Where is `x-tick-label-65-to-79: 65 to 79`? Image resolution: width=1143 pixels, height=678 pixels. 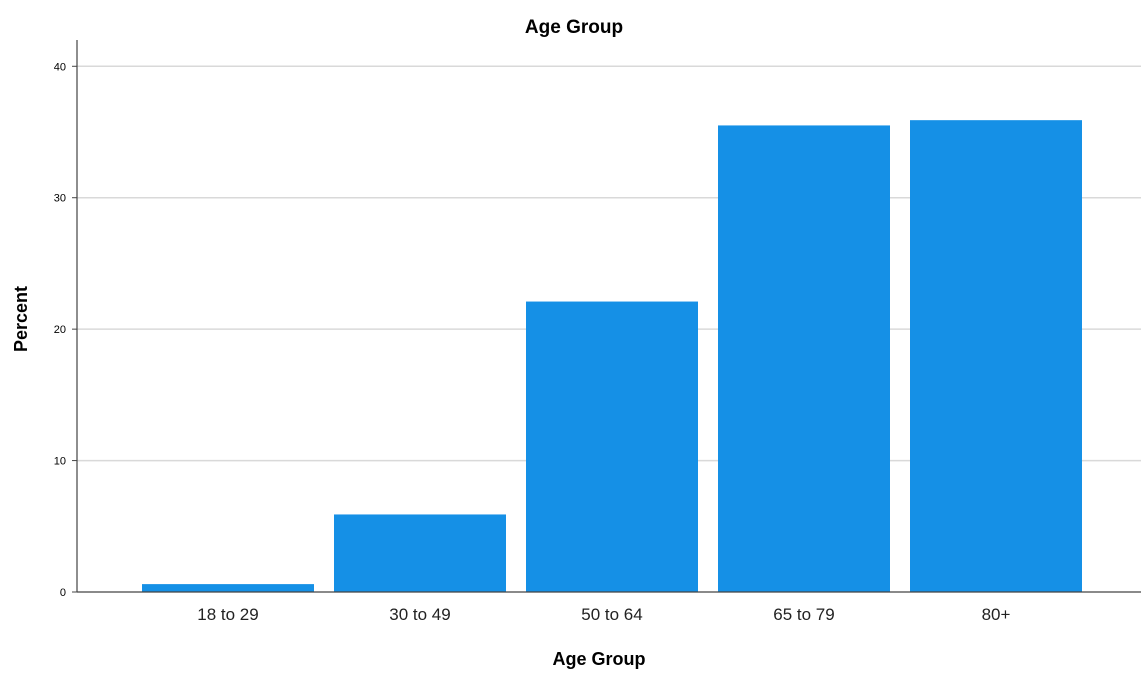 x-tick-label-65-to-79: 65 to 79 is located at coordinates (803, 614).